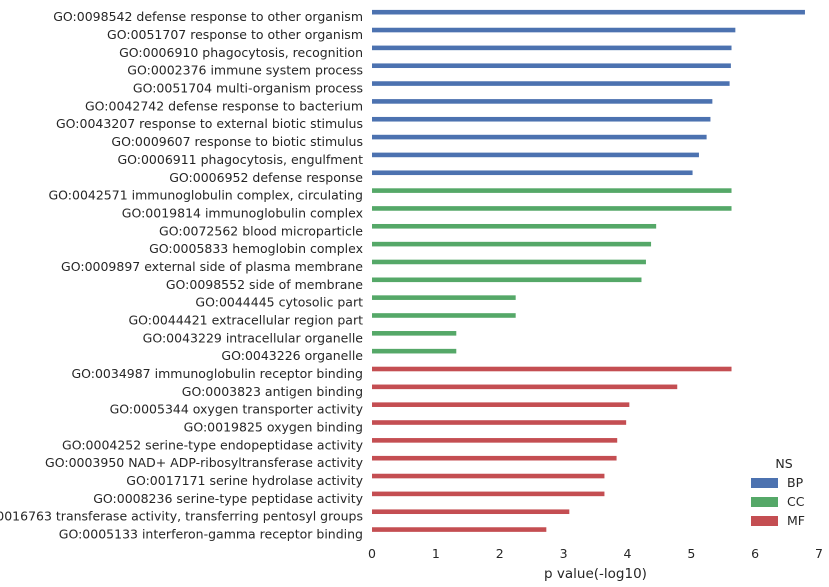 This screenshot has width=829, height=587. I want to click on category-label: GO:0006952 defense response, so click(266, 177).